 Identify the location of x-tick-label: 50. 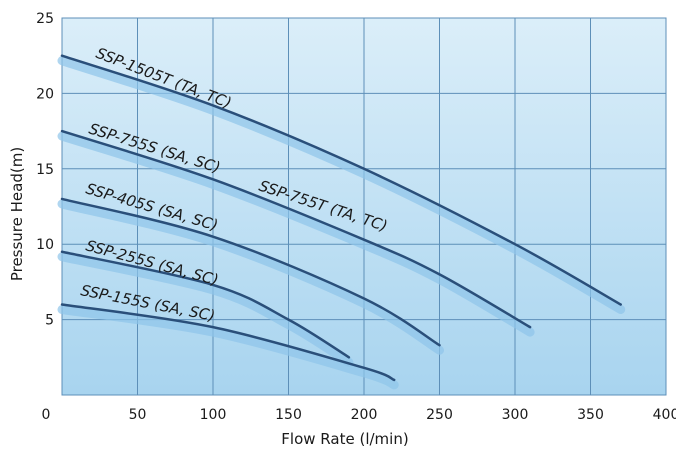
(138, 415).